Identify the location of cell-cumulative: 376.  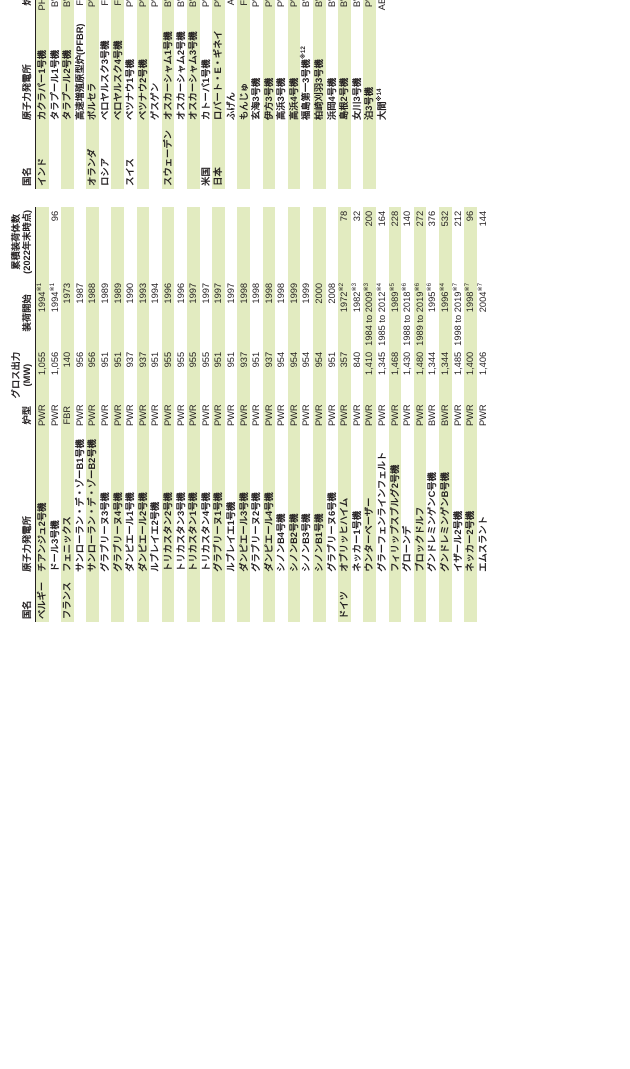
(432, 218).